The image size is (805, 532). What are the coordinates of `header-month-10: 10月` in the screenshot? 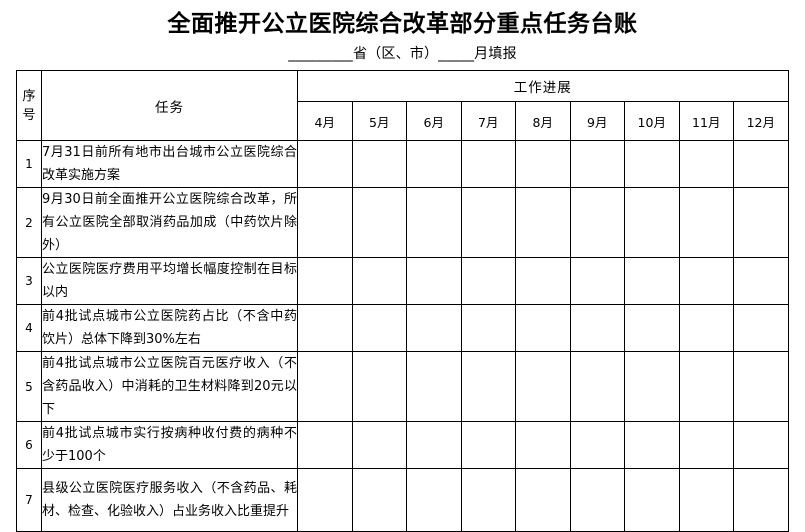 It's located at (652, 121).